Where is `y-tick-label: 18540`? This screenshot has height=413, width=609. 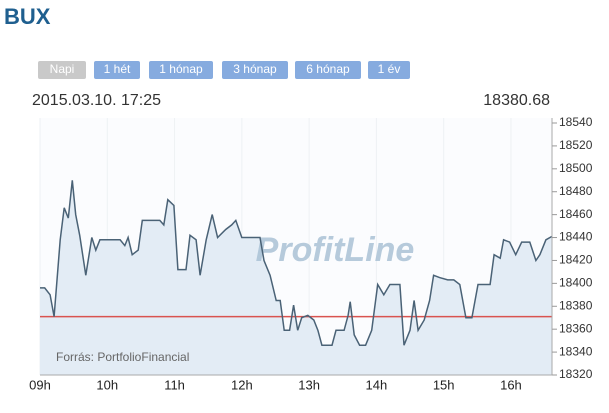 y-tick-label: 18540 is located at coordinates (576, 122).